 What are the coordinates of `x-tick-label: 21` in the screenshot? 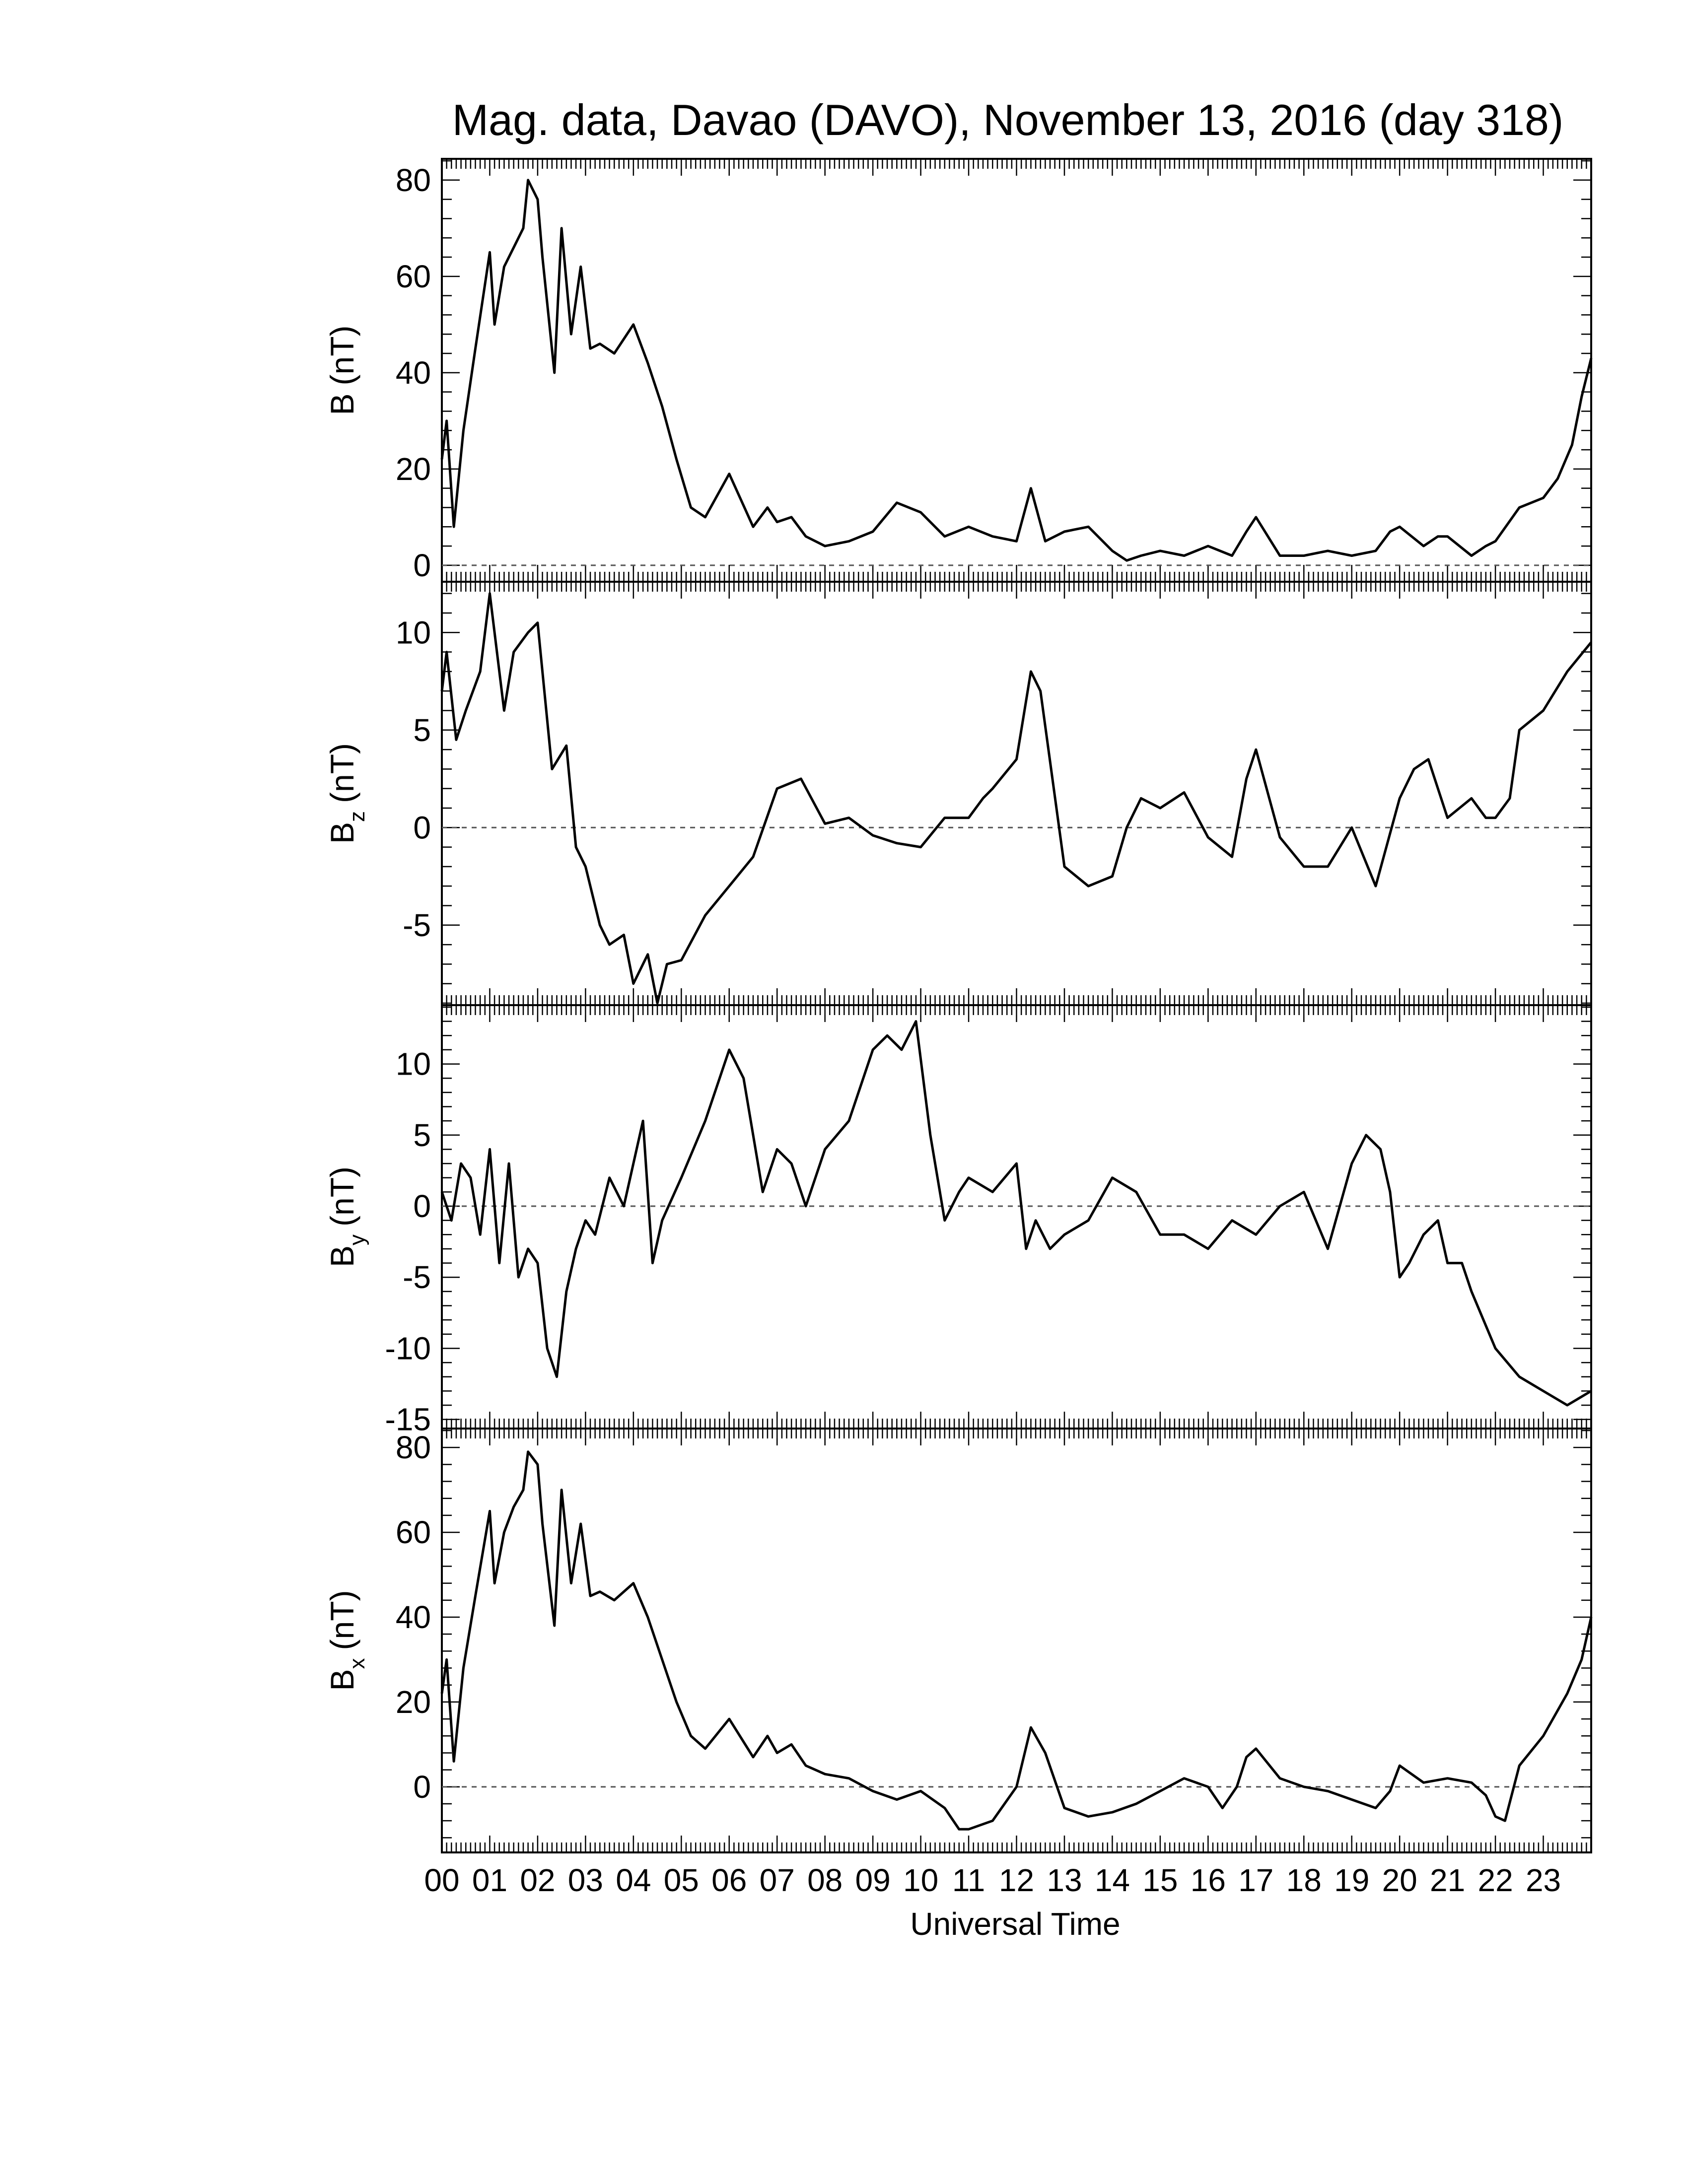 It's located at (1447, 1880).